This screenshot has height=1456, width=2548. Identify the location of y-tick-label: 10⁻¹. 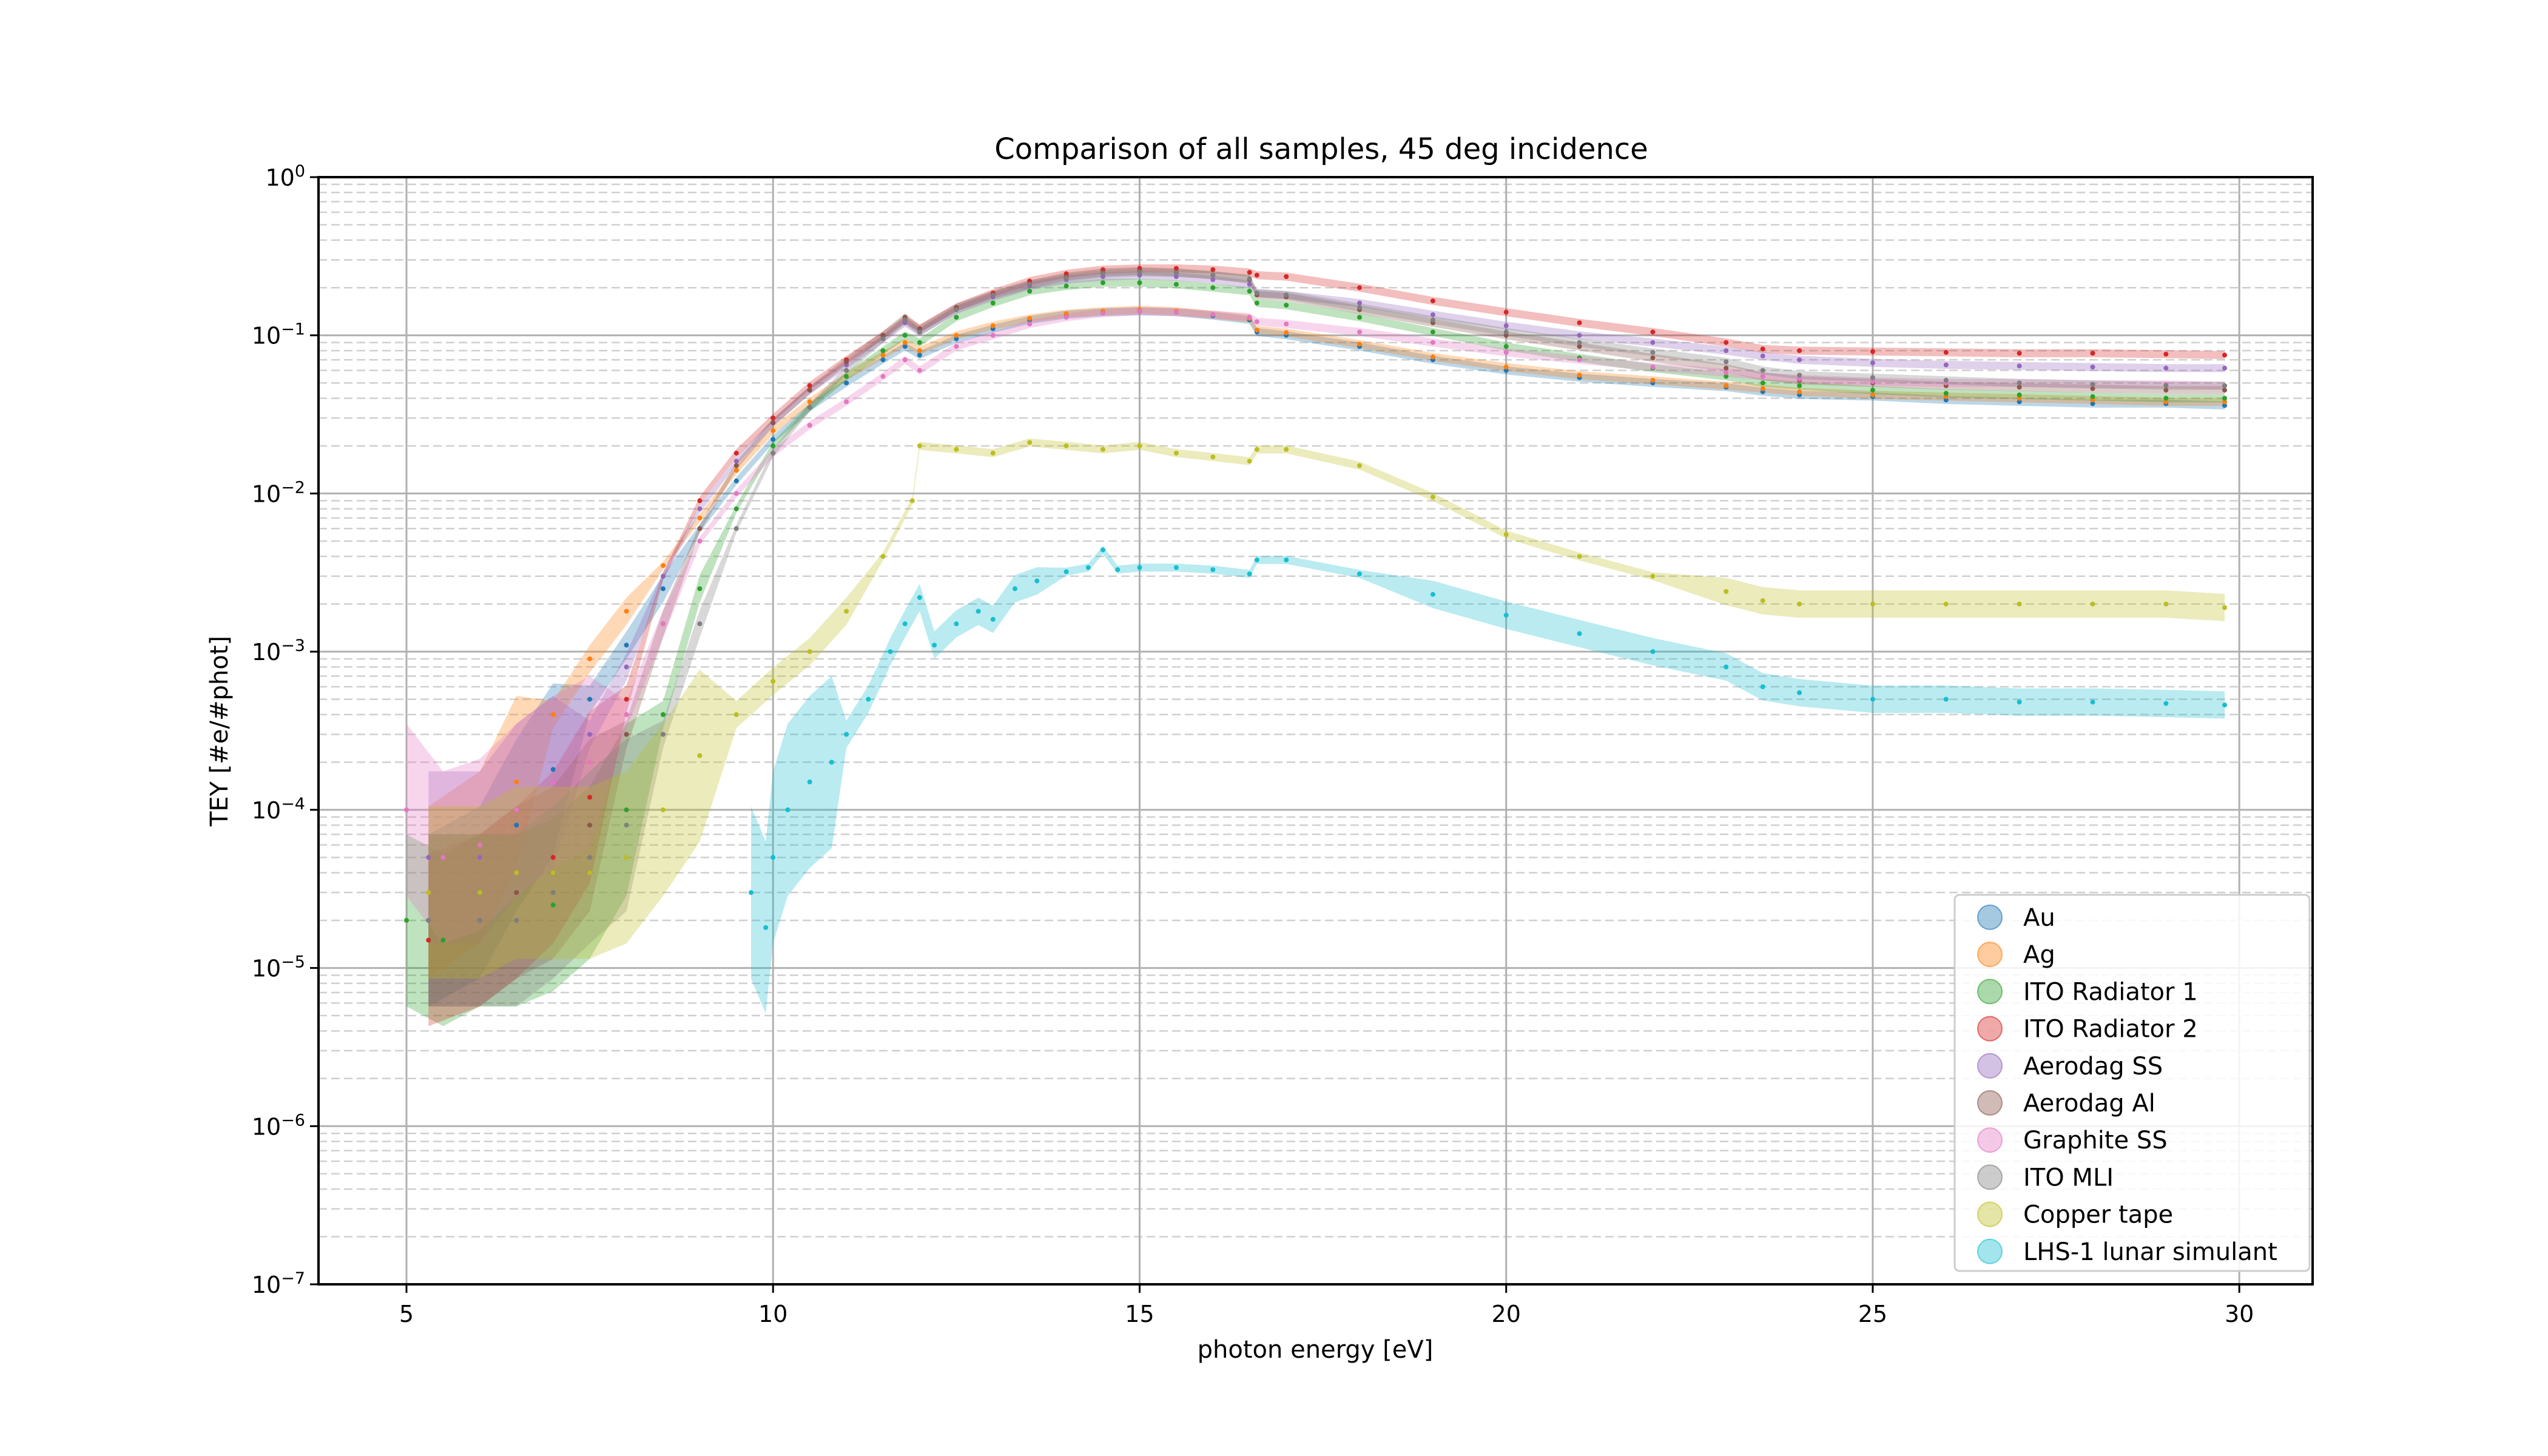
(278, 334).